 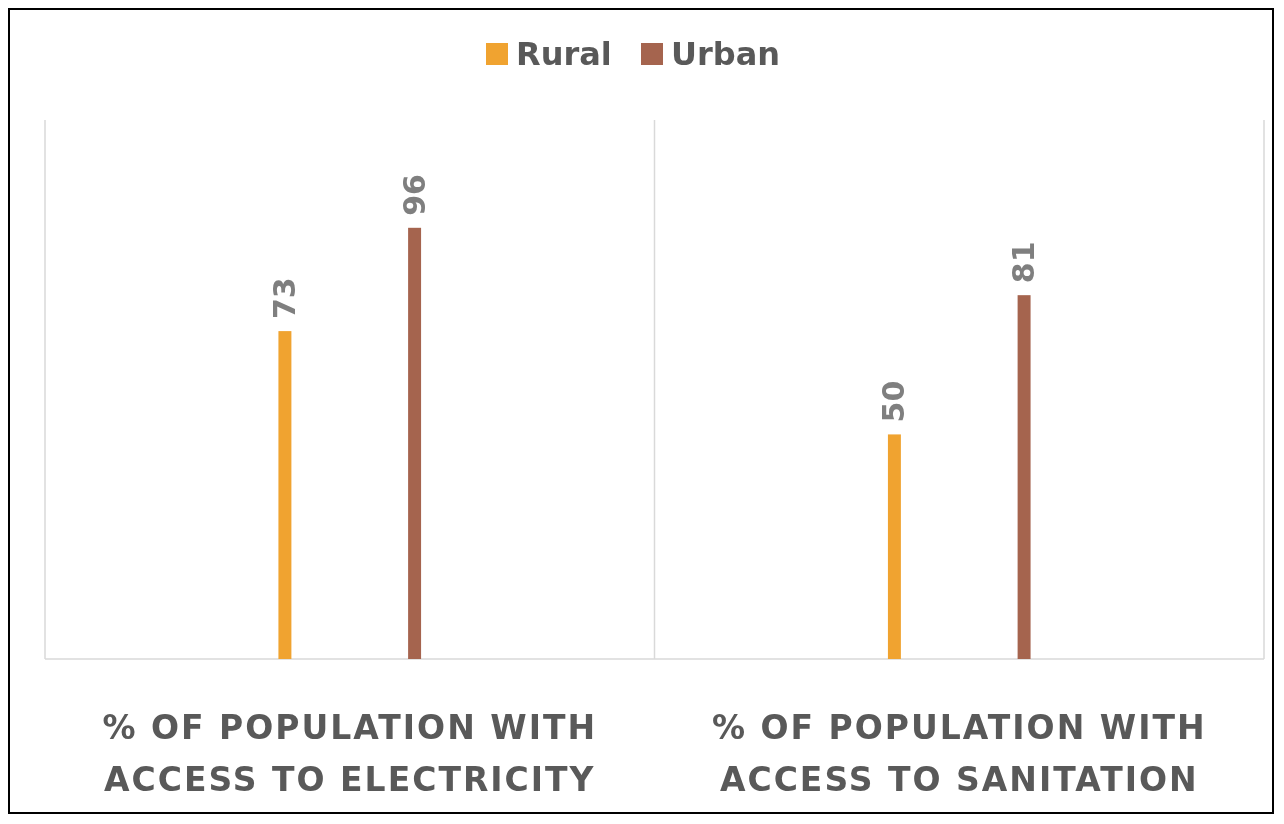 What do you see at coordinates (894, 401) in the screenshot?
I see `data-label: 50` at bounding box center [894, 401].